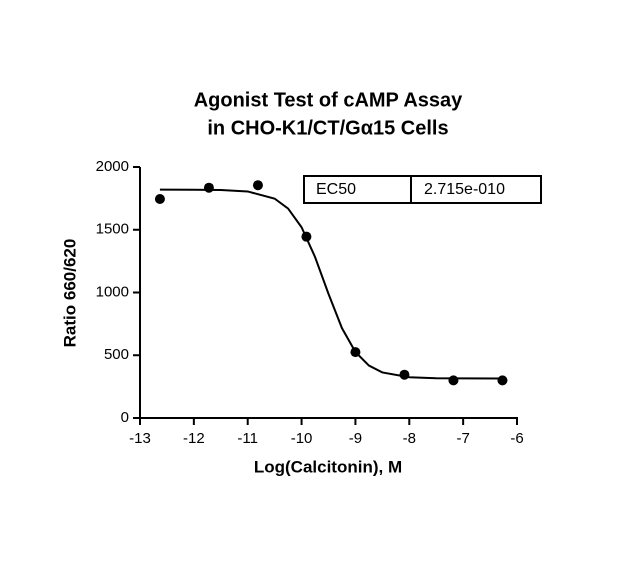 The image size is (639, 577). What do you see at coordinates (112, 166) in the screenshot?
I see `y-tick-label: 2000` at bounding box center [112, 166].